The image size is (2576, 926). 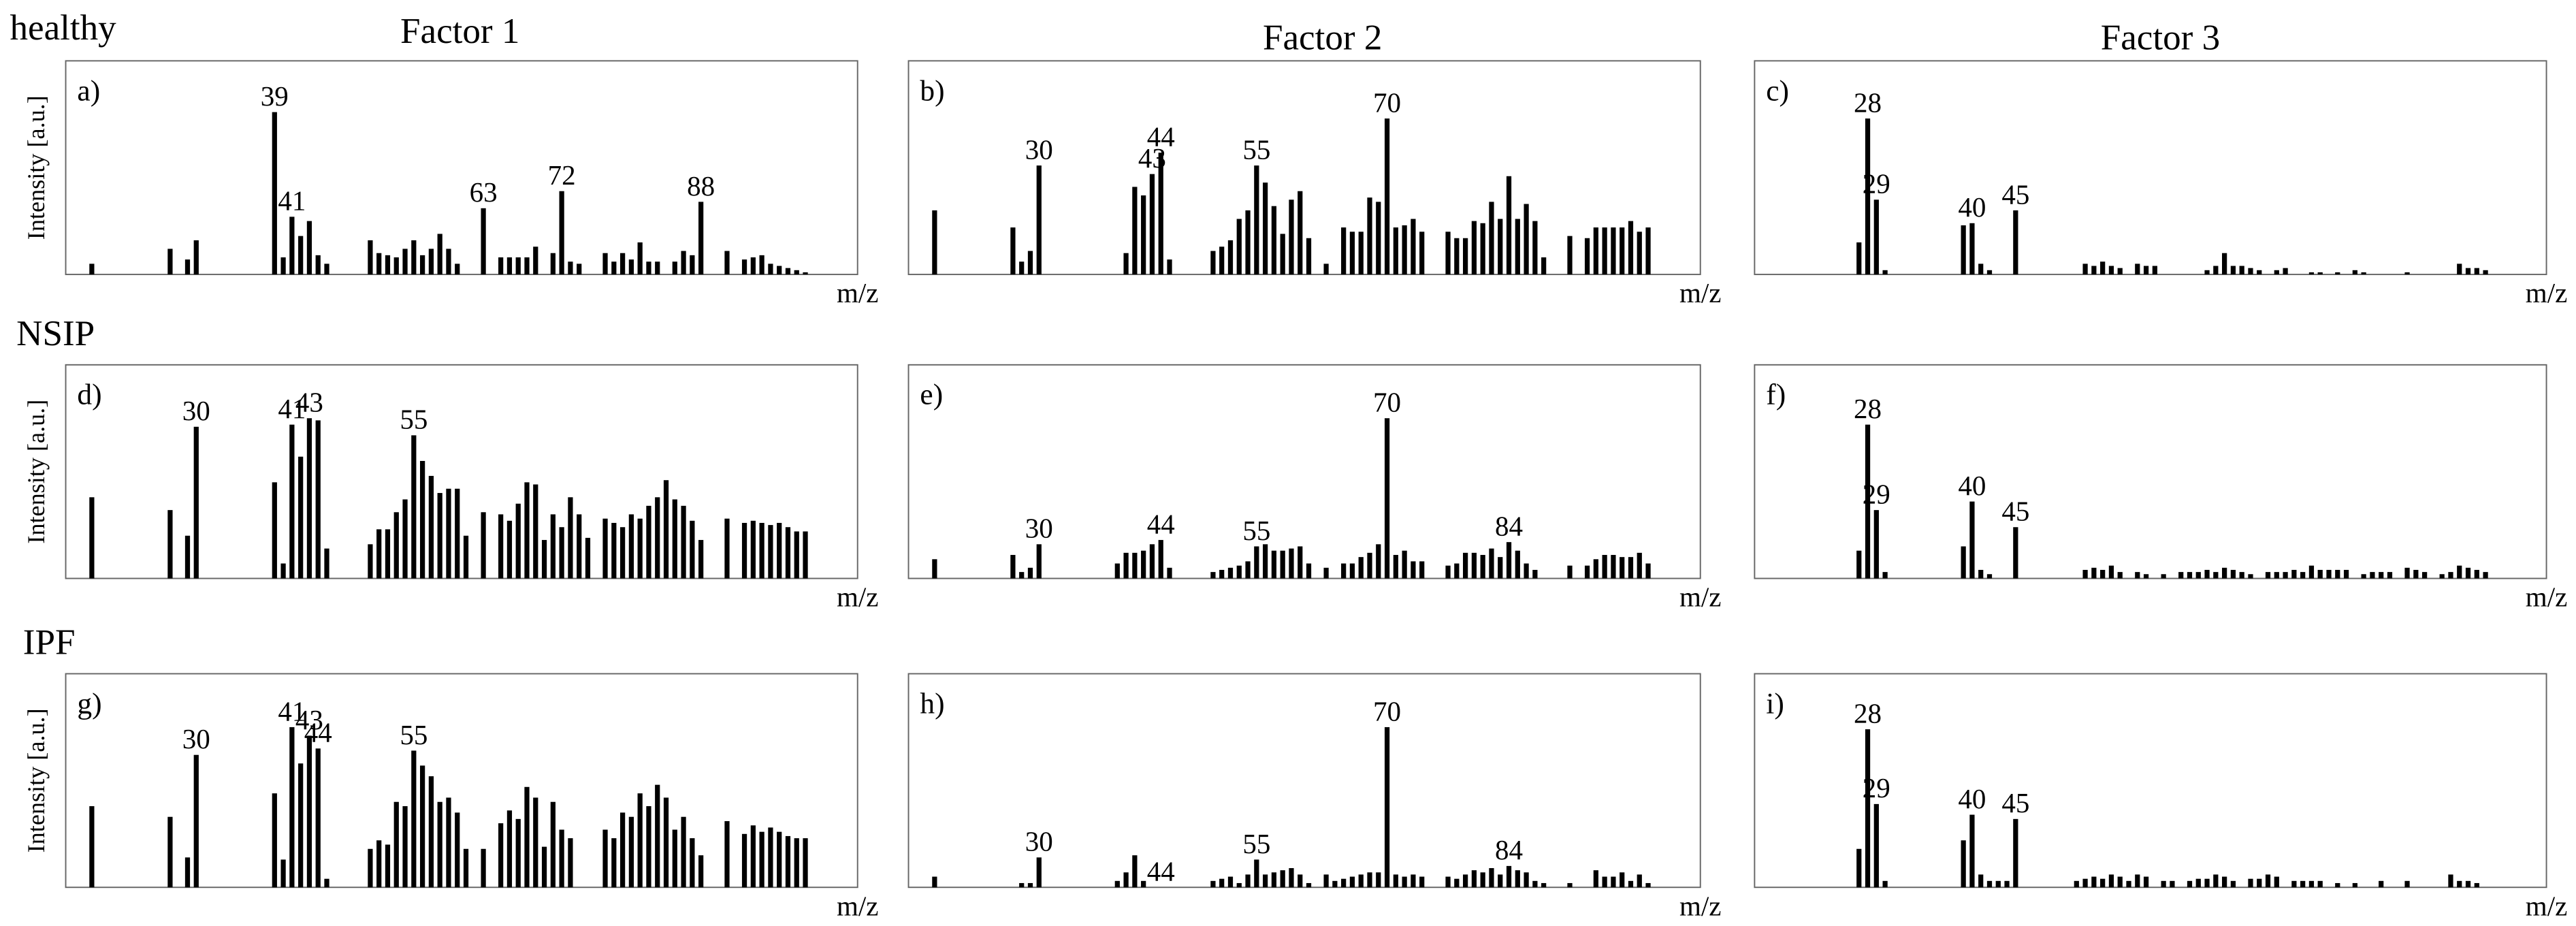 What do you see at coordinates (1868, 408) in the screenshot?
I see `peak-label: 28` at bounding box center [1868, 408].